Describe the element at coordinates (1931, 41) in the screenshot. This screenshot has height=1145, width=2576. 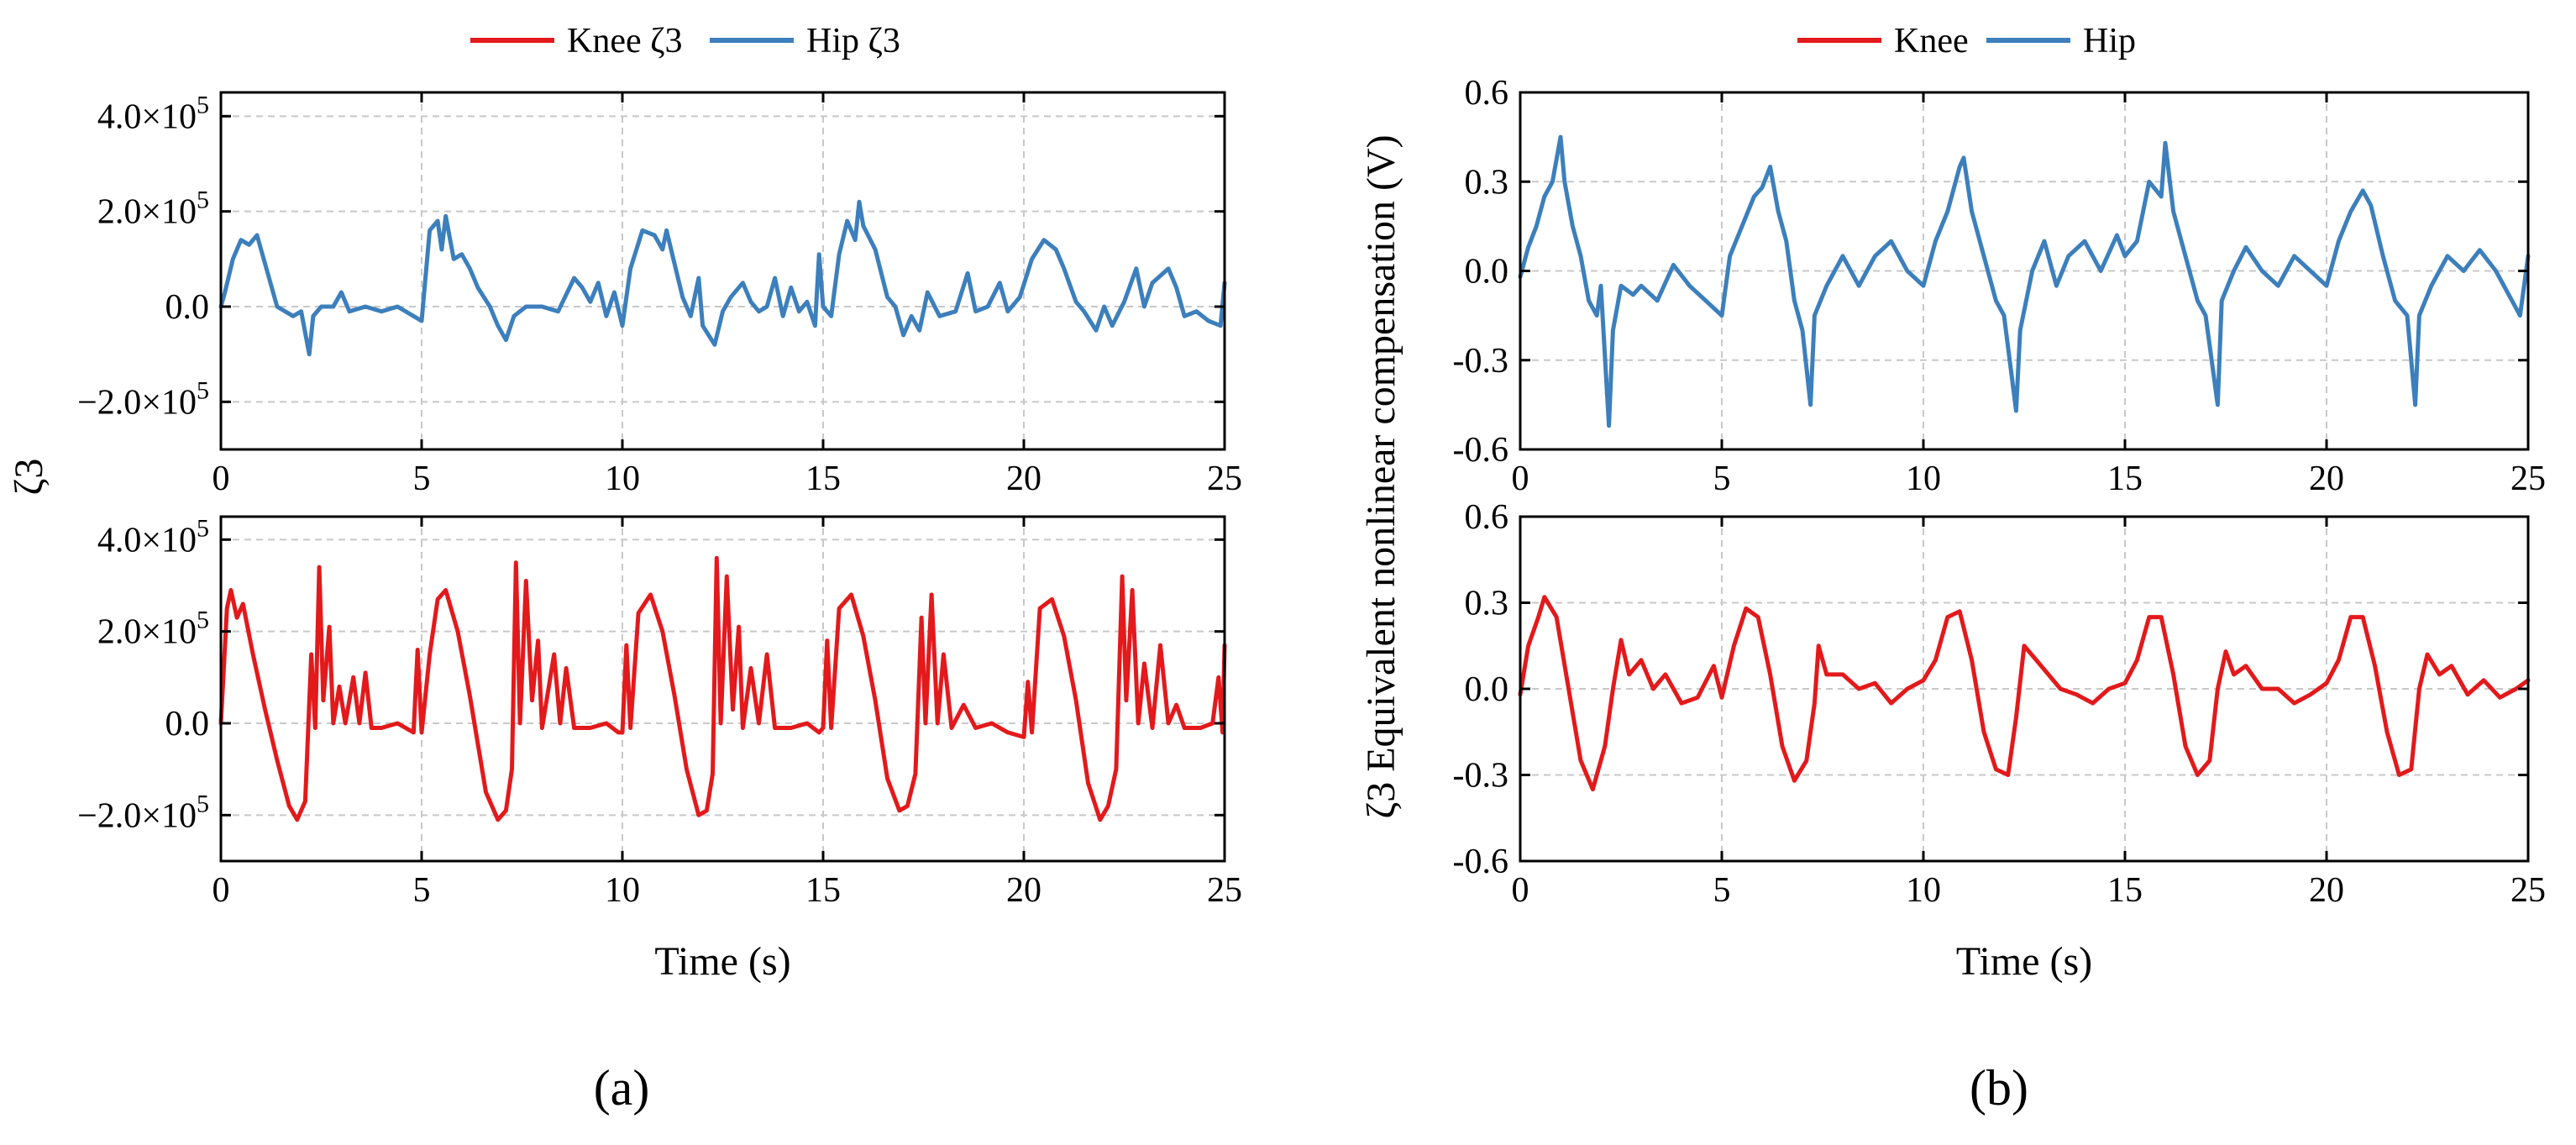
I see `legend-label-0: Knee` at that location.